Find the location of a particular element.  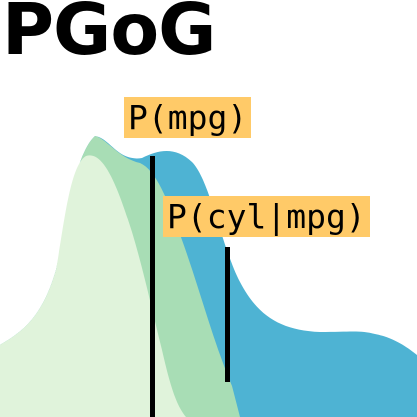

logo-wordmark: PGoG is located at coordinates (109, 35).